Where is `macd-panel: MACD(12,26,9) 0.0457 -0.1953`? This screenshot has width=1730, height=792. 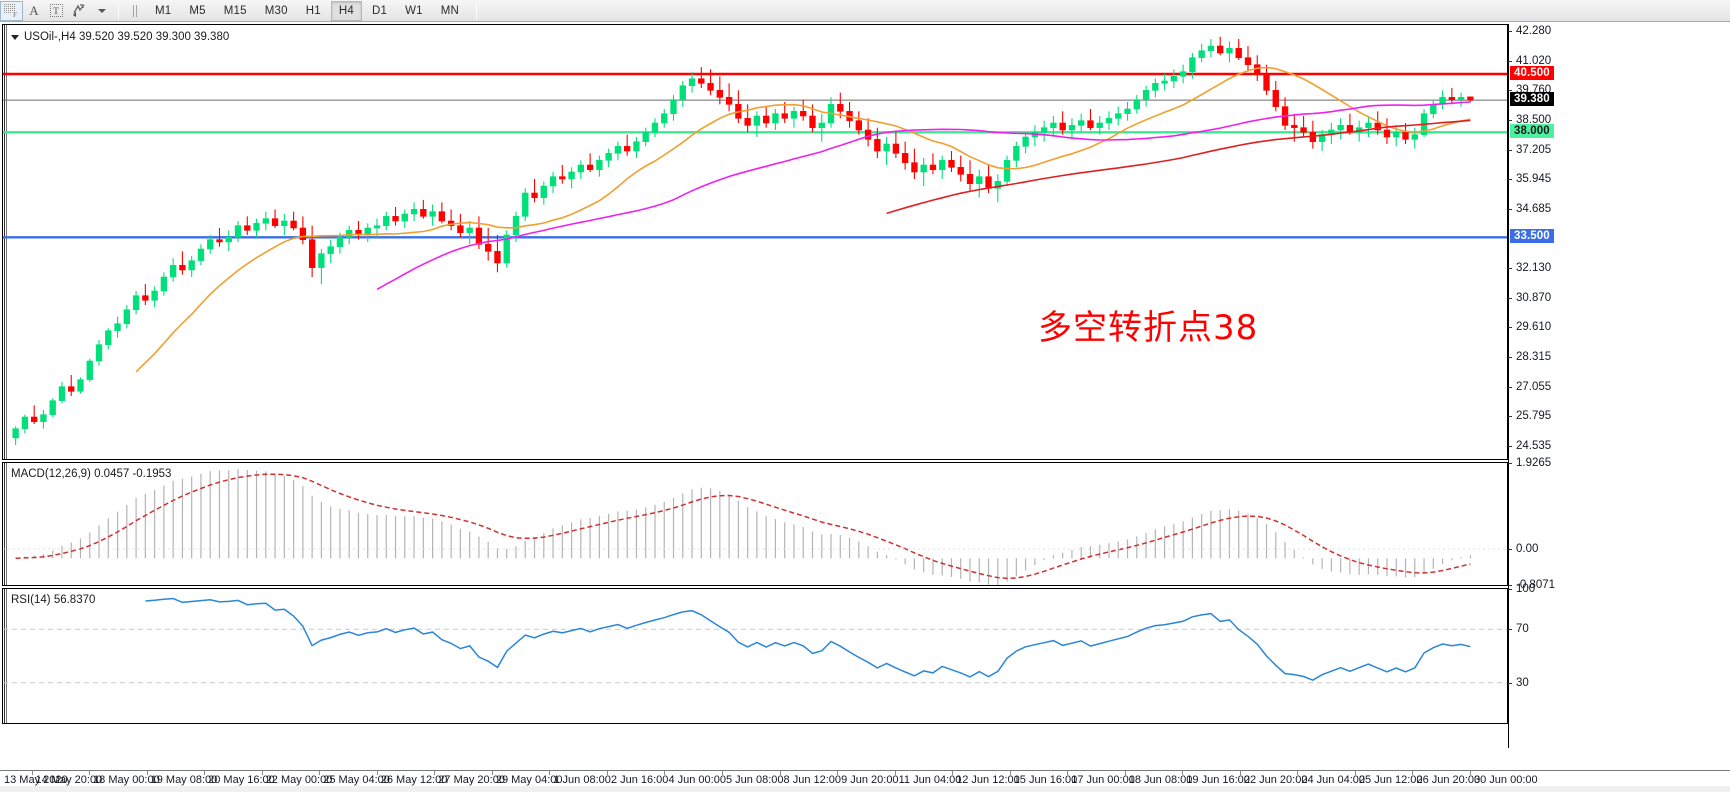
macd-panel: MACD(12,26,9) 0.0457 -0.1953 is located at coordinates (755, 524).